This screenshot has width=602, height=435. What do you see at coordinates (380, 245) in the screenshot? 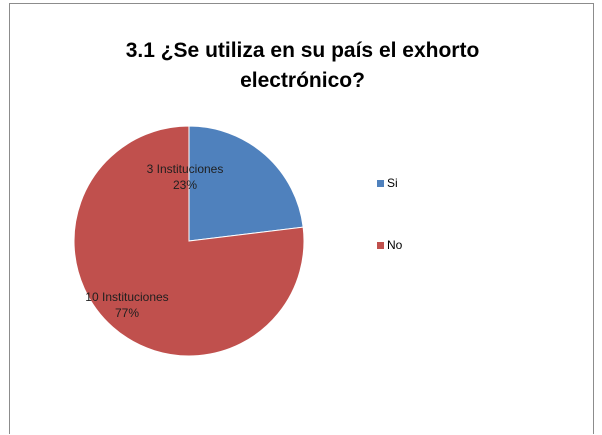
I see `legend-swatch-no` at bounding box center [380, 245].